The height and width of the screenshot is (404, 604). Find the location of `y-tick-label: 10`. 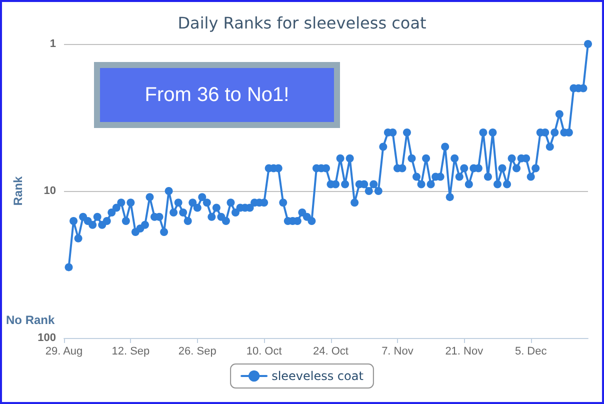

y-tick-label: 10 is located at coordinates (50, 191).